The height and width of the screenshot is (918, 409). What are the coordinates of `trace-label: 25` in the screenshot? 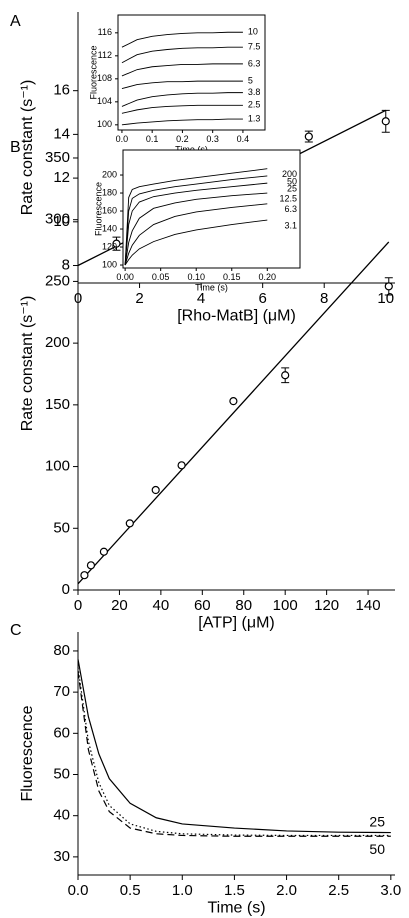 It's located at (292, 188).